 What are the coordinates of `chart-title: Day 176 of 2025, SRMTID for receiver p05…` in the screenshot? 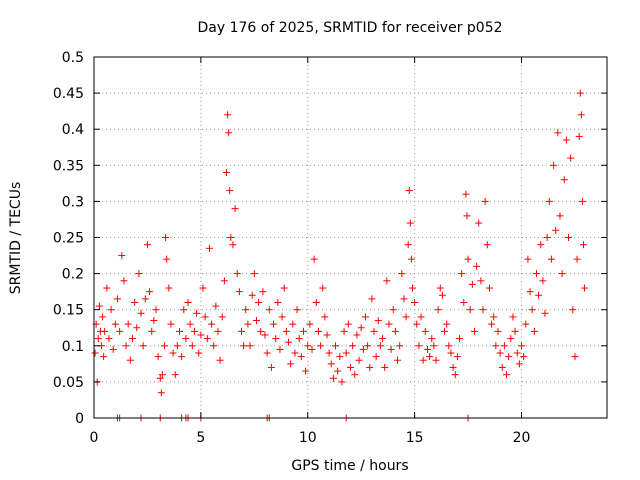 It's located at (349, 28).